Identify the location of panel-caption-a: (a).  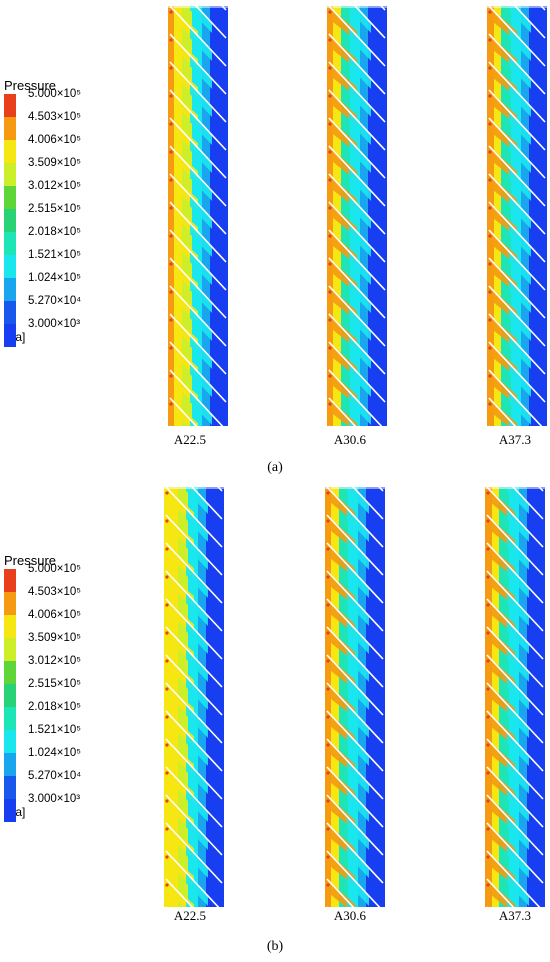
(275, 467).